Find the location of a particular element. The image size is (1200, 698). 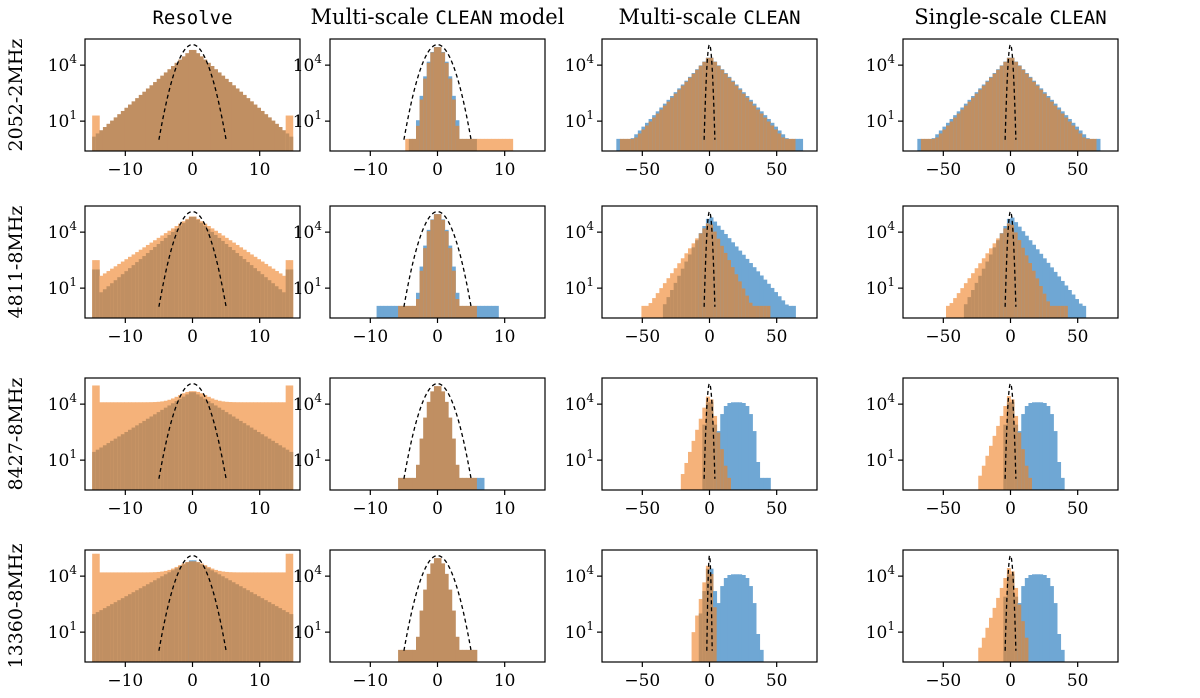

x-tick-label-1: 0 is located at coordinates (1010, 337).